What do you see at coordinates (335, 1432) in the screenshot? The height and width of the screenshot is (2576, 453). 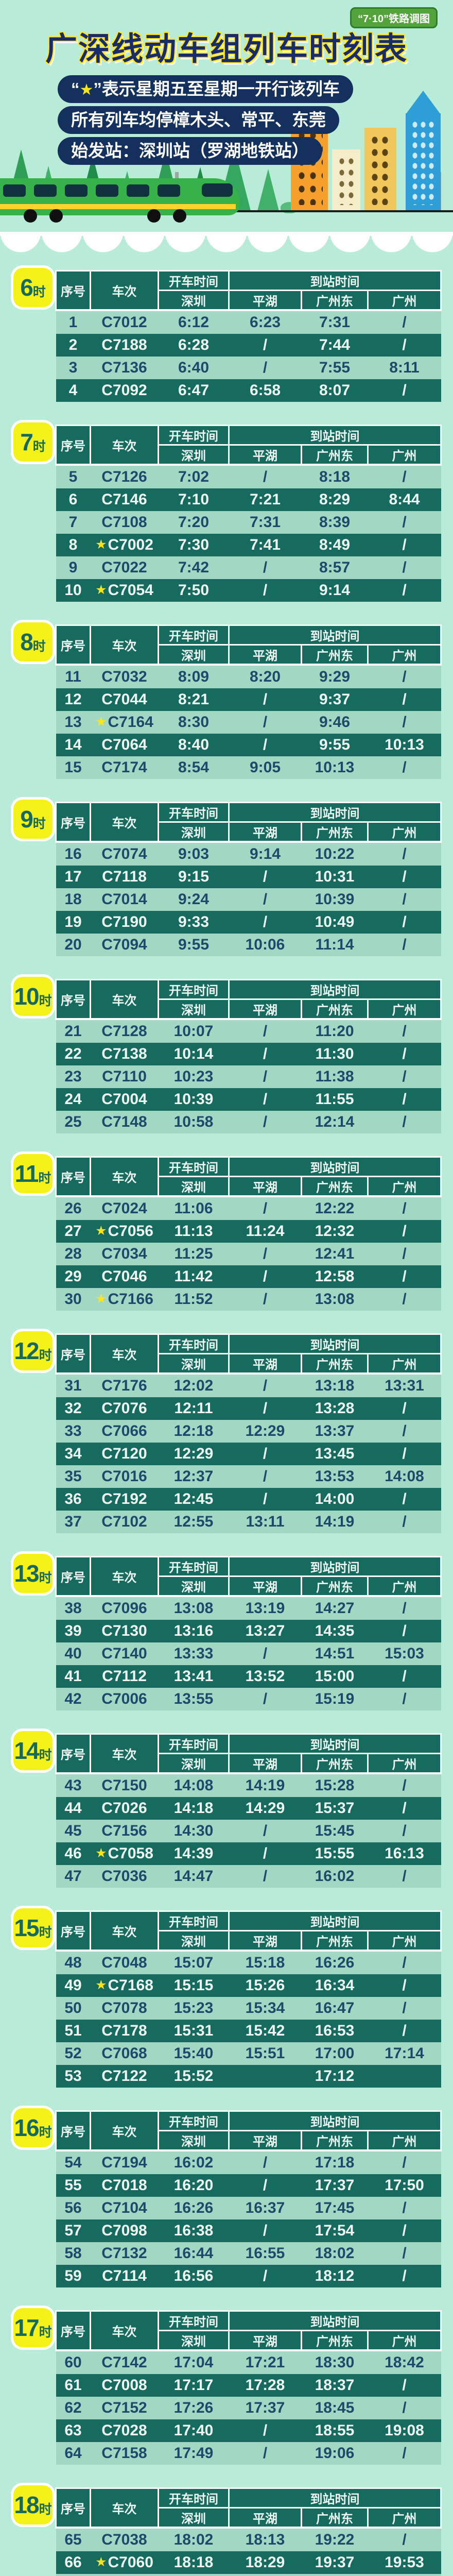 I see `cell-guangzhou-east-arrive: 13:37` at bounding box center [335, 1432].